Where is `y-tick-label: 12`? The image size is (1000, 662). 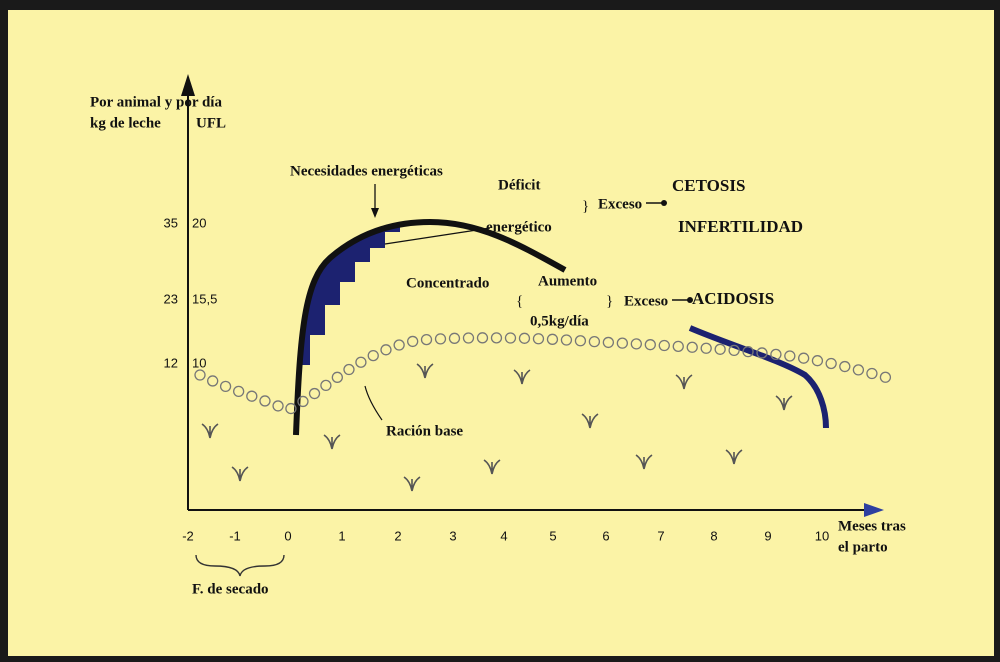 y-tick-label: 12 is located at coordinates (171, 362).